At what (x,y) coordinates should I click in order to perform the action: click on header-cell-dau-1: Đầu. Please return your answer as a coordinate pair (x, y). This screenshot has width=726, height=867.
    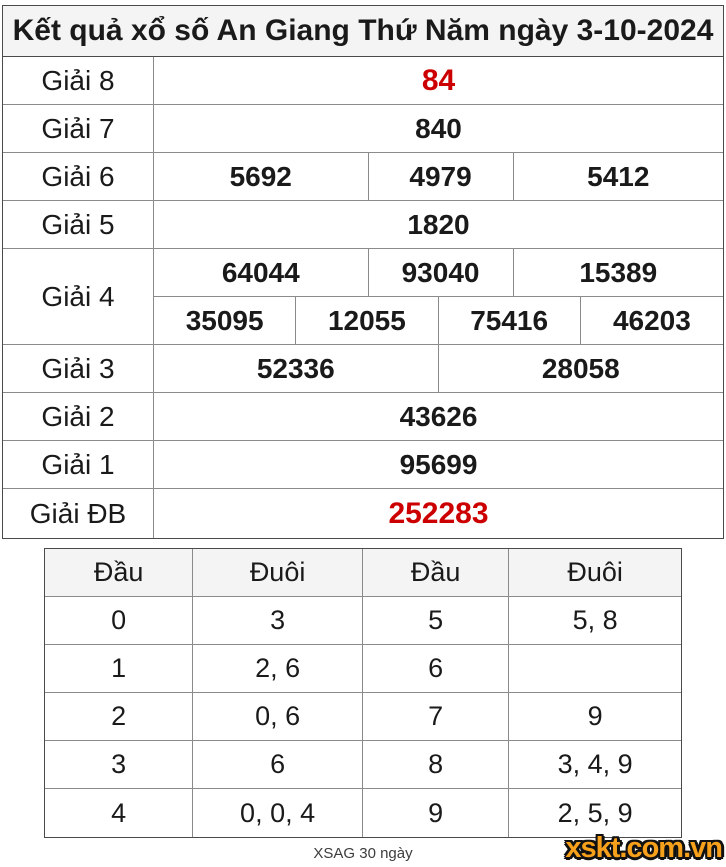
    Looking at the image, I should click on (119, 572).